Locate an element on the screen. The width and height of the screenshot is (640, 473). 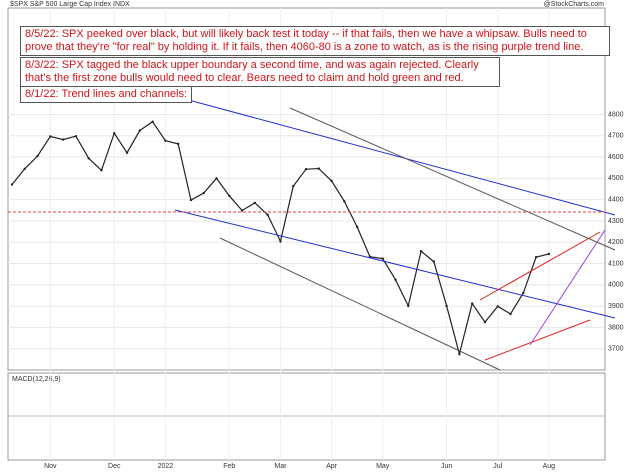
y-tick-label: 4100 is located at coordinates (616, 263).